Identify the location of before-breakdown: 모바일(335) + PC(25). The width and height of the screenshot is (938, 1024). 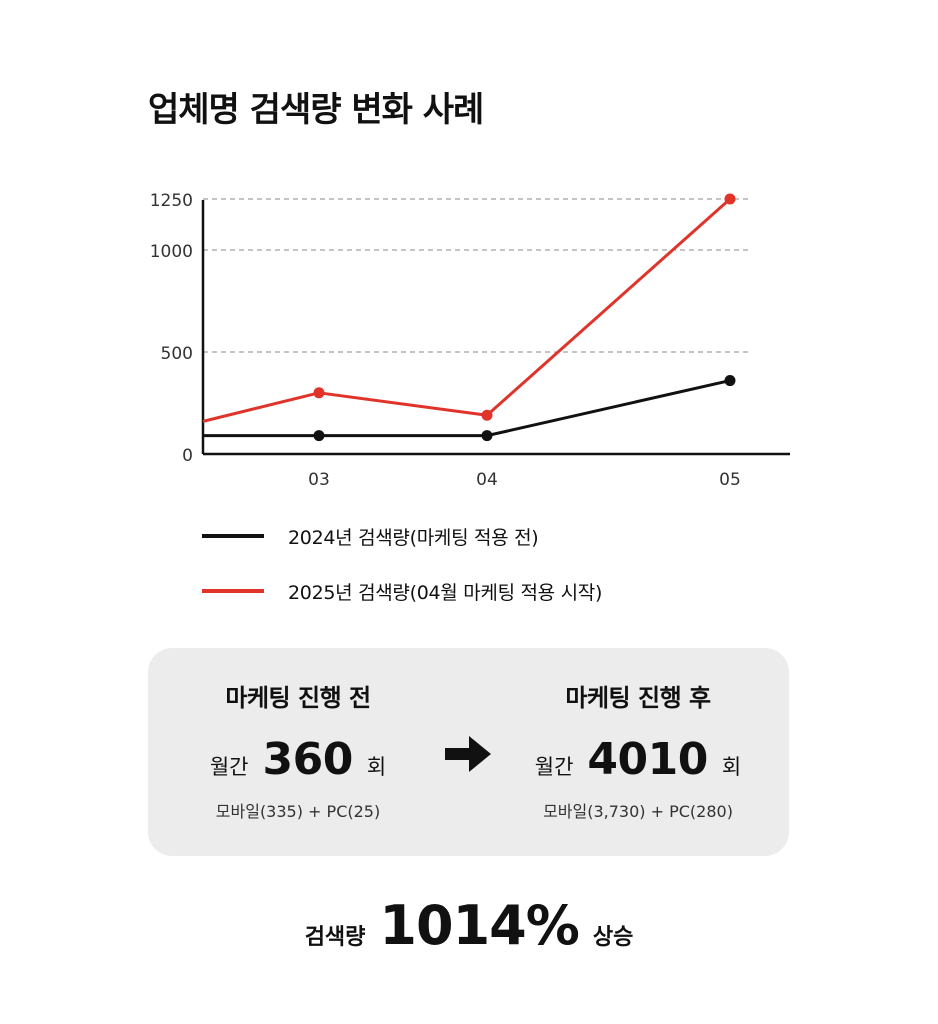
(298, 811).